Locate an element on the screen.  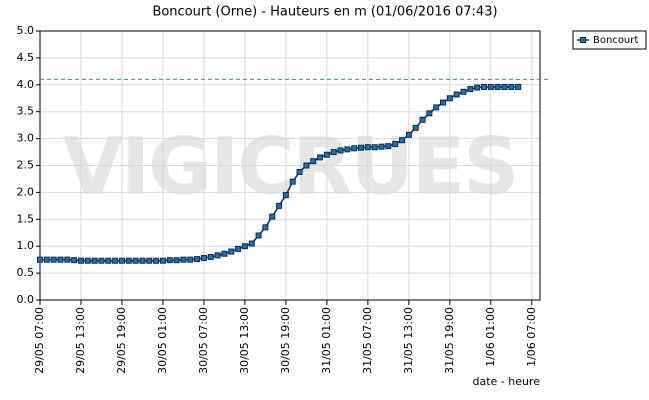
legend-label: Boncourt is located at coordinates (615, 40).